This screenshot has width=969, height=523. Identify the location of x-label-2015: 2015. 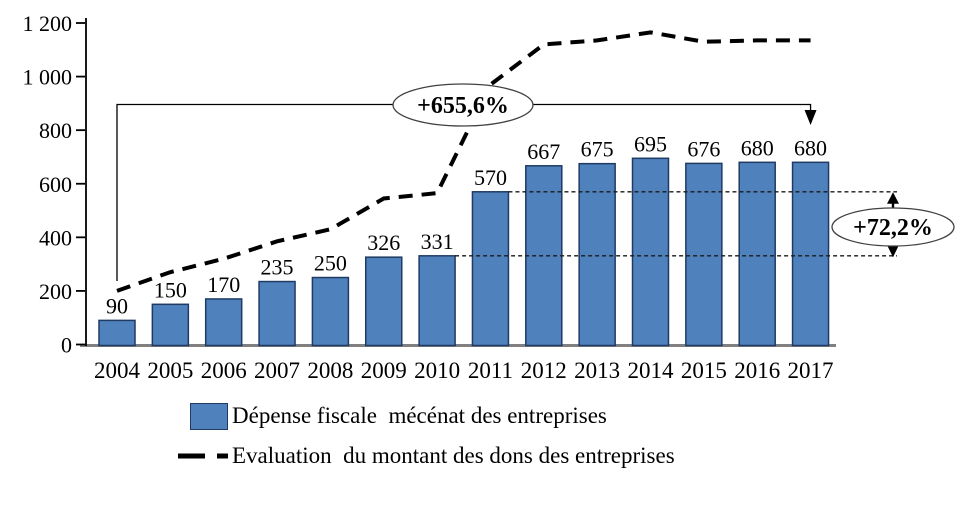
(704, 370).